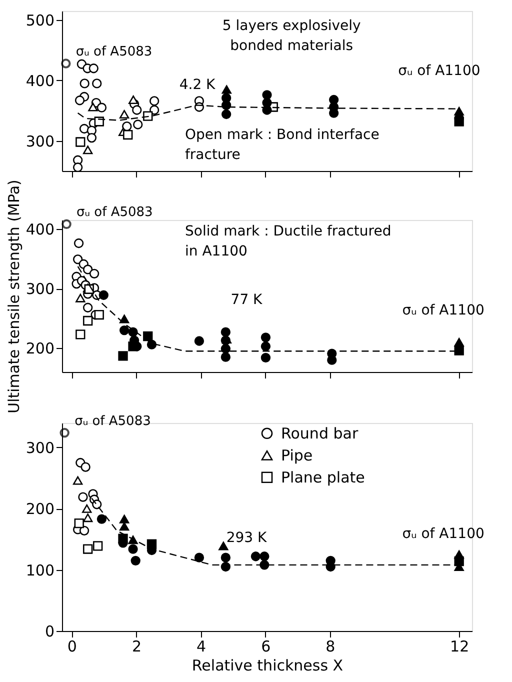 The height and width of the screenshot is (682, 512). I want to click on x-tick-label: 2, so click(137, 647).